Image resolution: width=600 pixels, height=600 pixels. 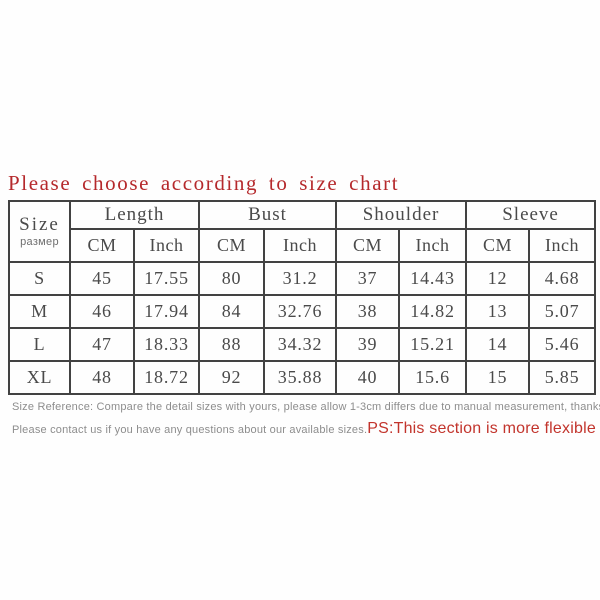 I want to click on cell-length-cm: 45, so click(x=102, y=278).